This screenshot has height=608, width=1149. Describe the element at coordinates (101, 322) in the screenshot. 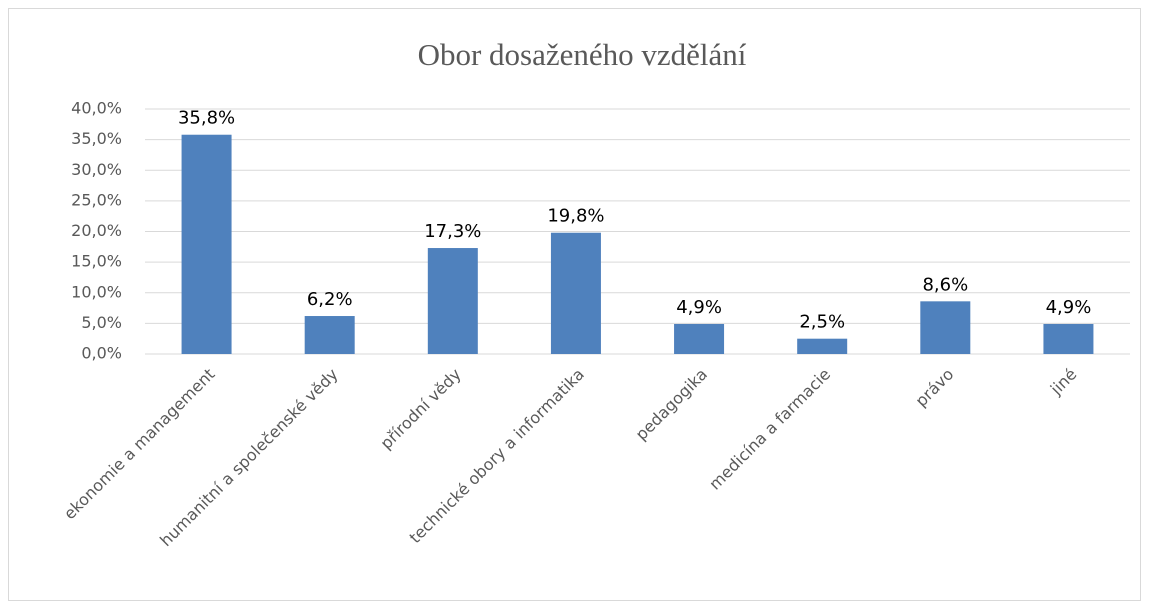

I see `y-tick-label: 5,0%` at that location.